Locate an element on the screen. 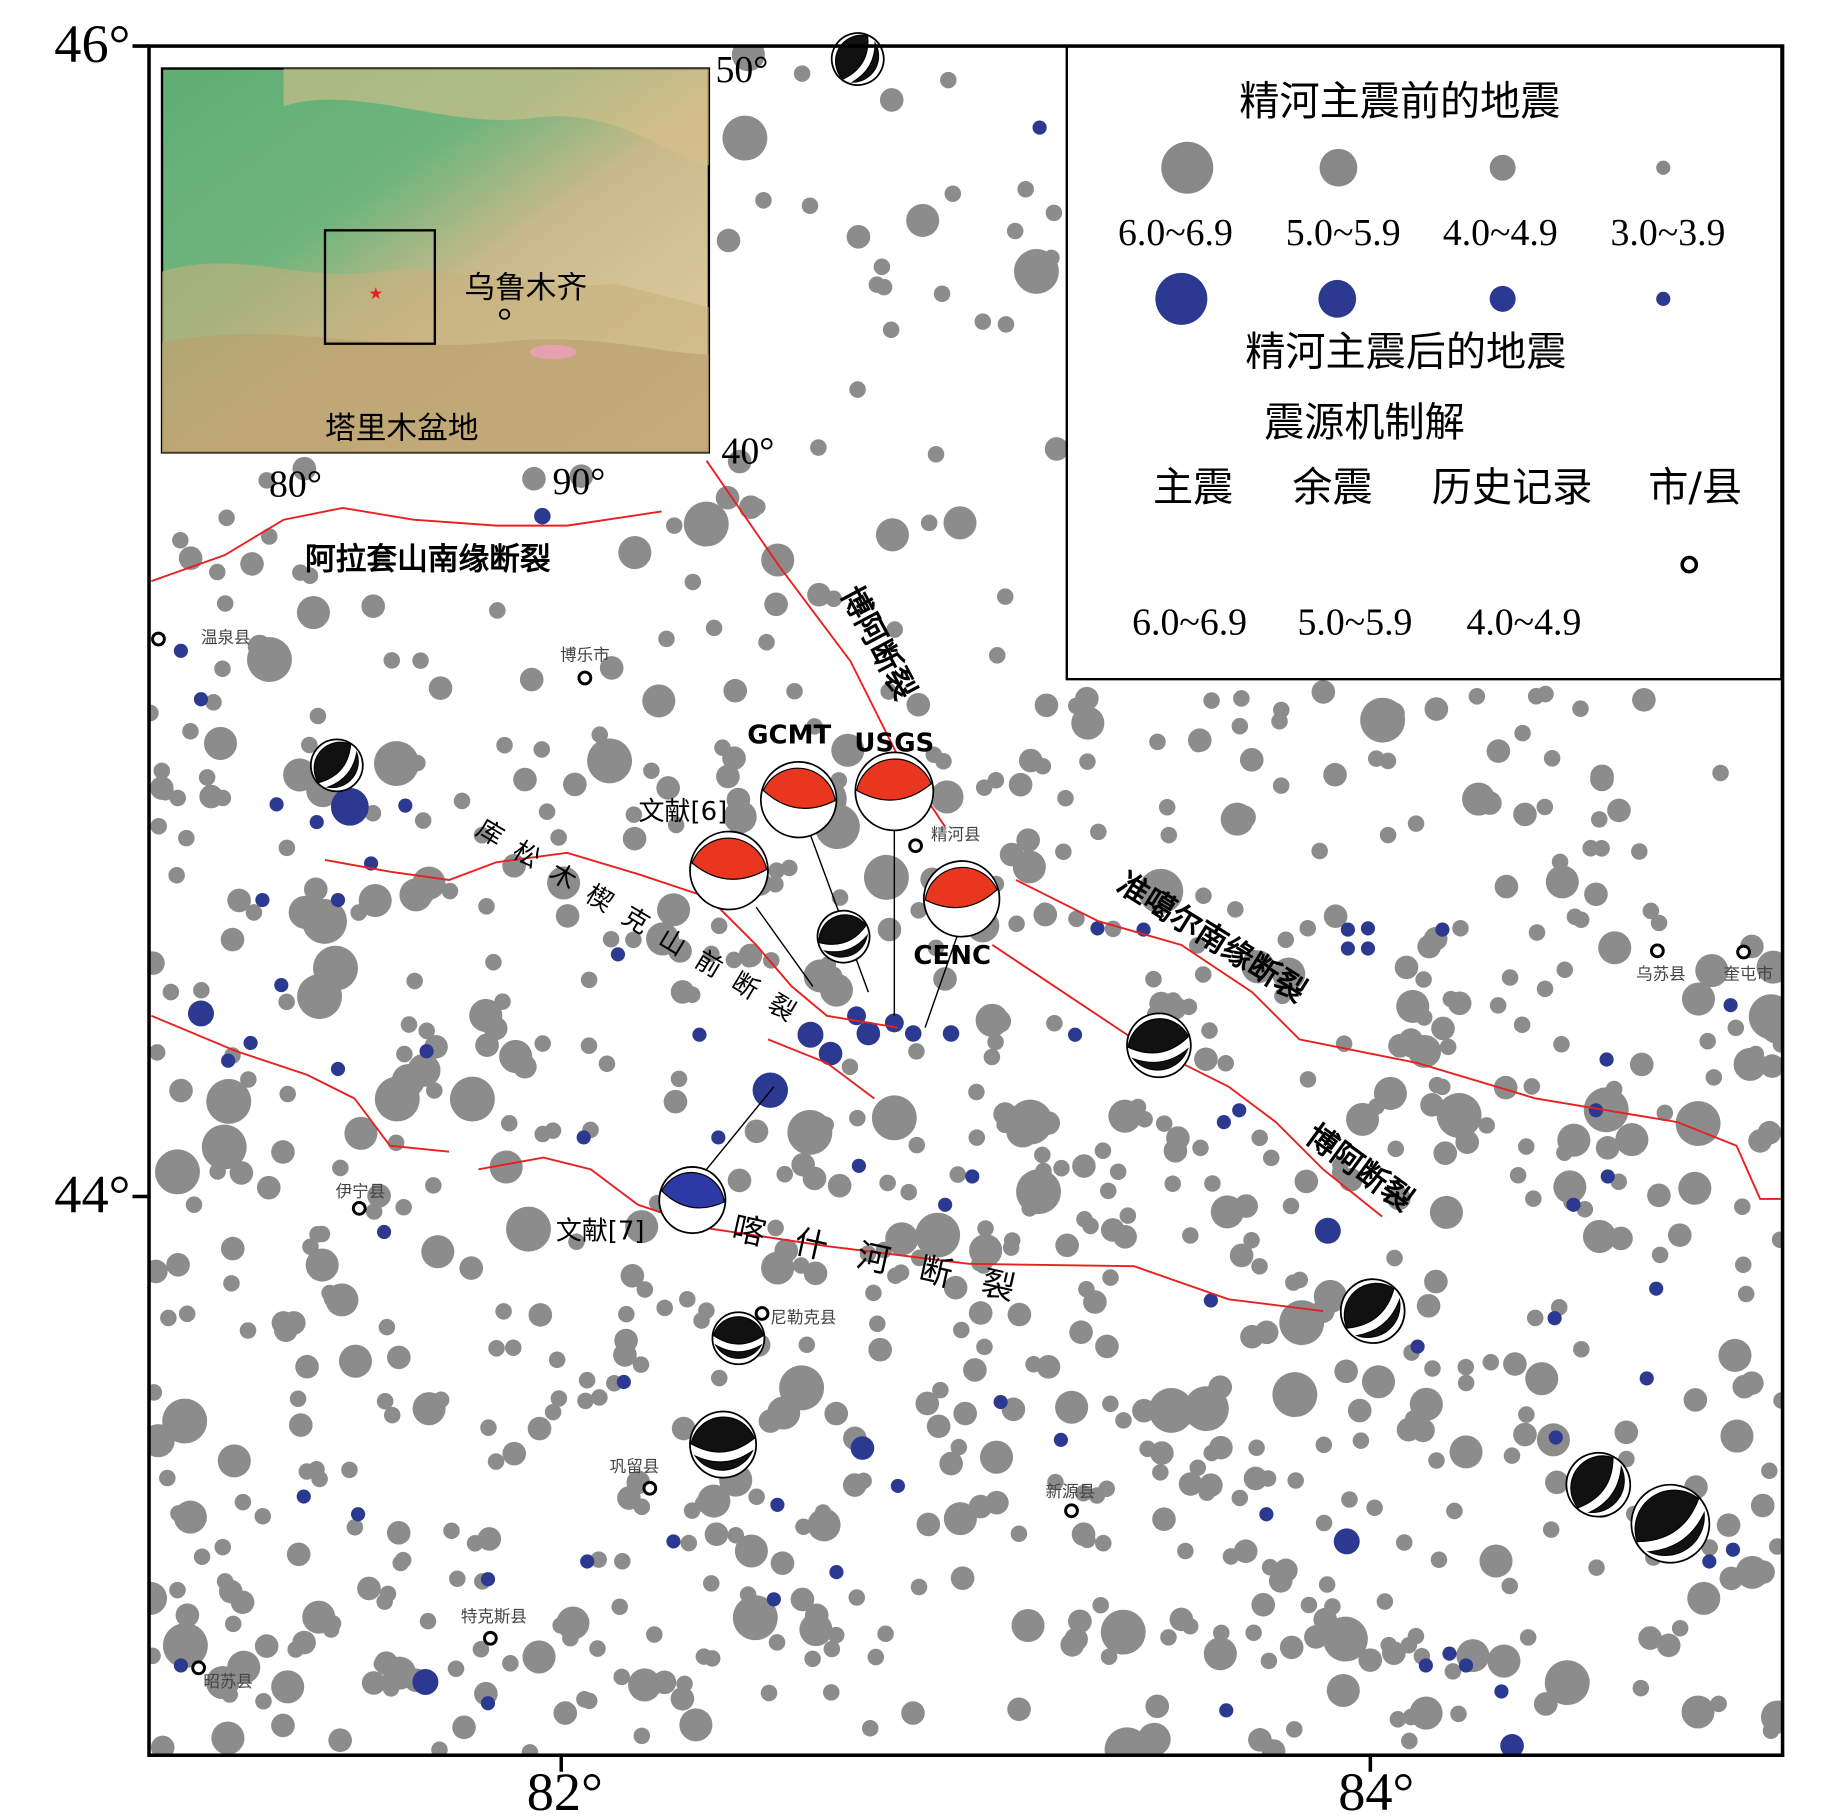 The image size is (1843, 1819). lead-lines is located at coordinates (831, 1000).